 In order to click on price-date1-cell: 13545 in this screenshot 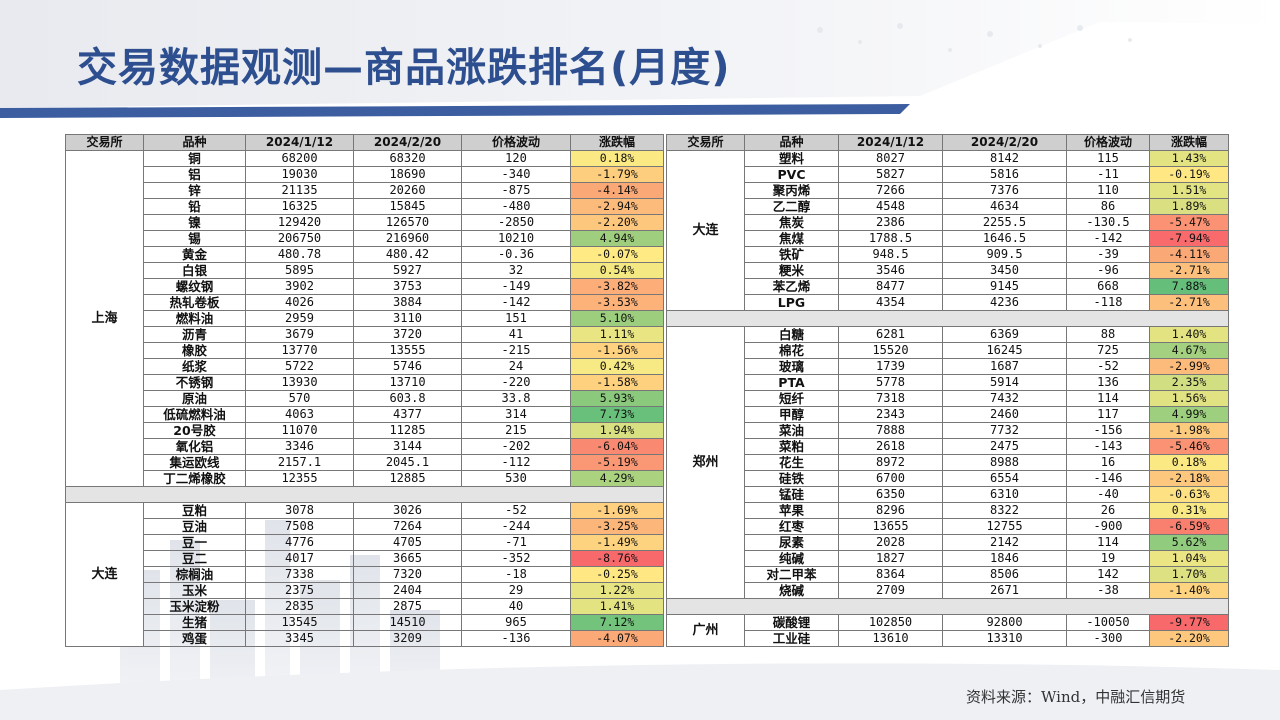, I will do `click(299, 622)`.